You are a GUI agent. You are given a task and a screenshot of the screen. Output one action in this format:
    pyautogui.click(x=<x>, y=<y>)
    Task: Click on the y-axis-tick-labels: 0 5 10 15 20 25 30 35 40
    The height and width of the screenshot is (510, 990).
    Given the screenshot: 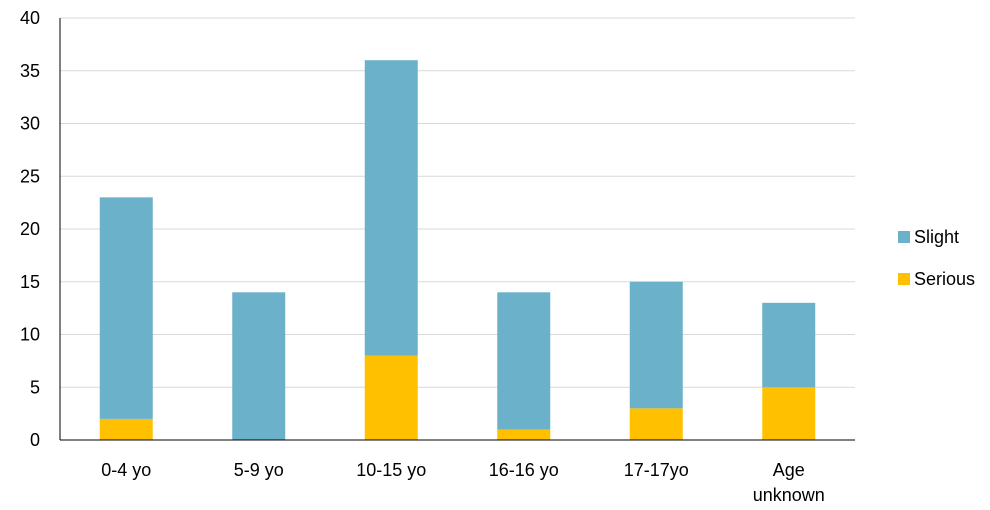 What is the action you would take?
    pyautogui.click(x=30, y=229)
    